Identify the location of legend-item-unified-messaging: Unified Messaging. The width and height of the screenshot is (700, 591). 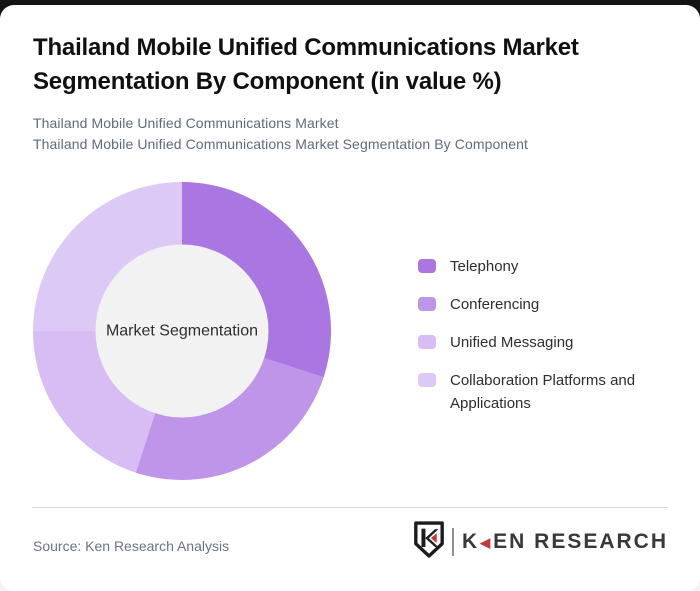
(549, 342).